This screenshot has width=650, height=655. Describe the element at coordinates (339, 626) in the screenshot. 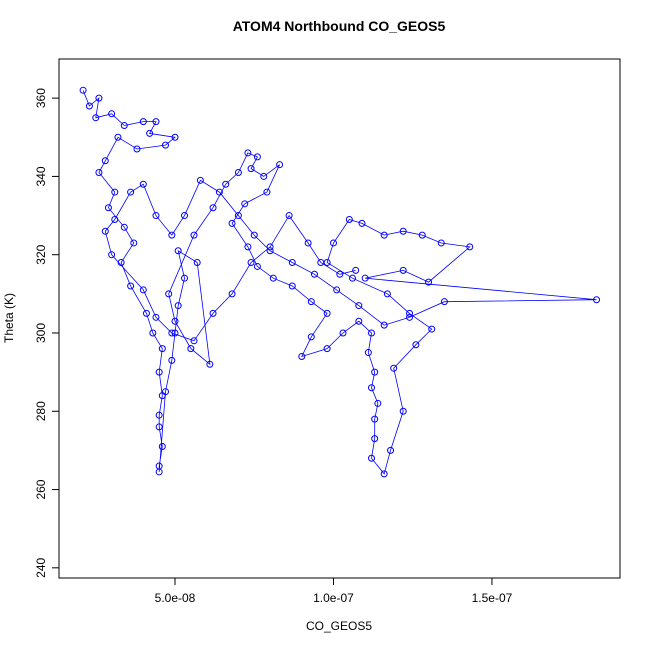

I see `x-axis-label: CO_GEOS5` at that location.